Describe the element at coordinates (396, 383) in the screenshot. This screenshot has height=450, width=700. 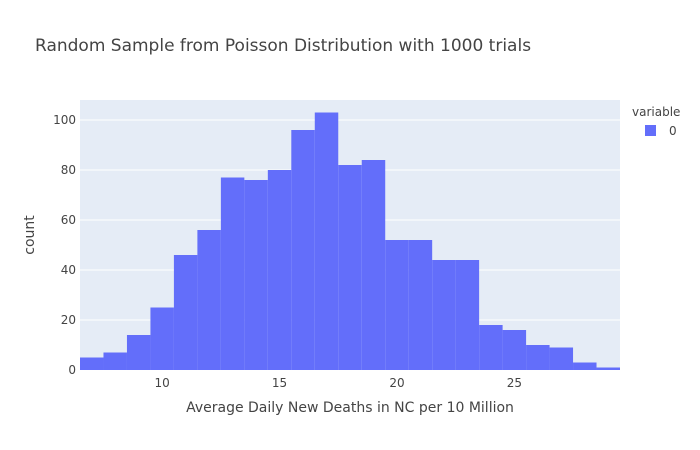
I see `x-tick-label: 20` at that location.